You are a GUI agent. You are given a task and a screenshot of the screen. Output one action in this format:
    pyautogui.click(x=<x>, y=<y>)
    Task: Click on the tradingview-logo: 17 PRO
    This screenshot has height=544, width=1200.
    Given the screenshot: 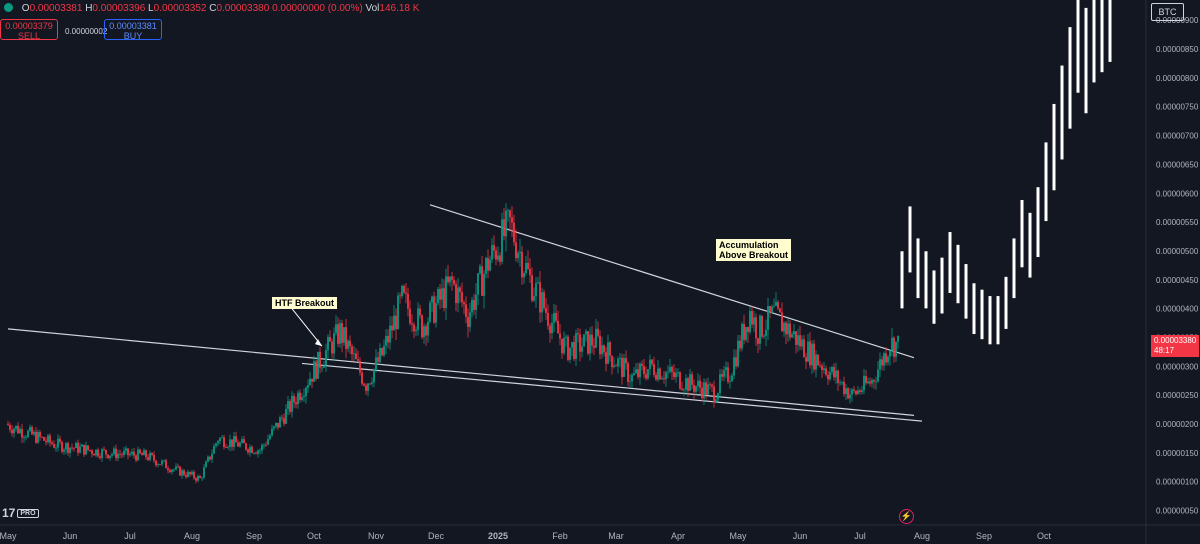 What is the action you would take?
    pyautogui.click(x=20, y=513)
    